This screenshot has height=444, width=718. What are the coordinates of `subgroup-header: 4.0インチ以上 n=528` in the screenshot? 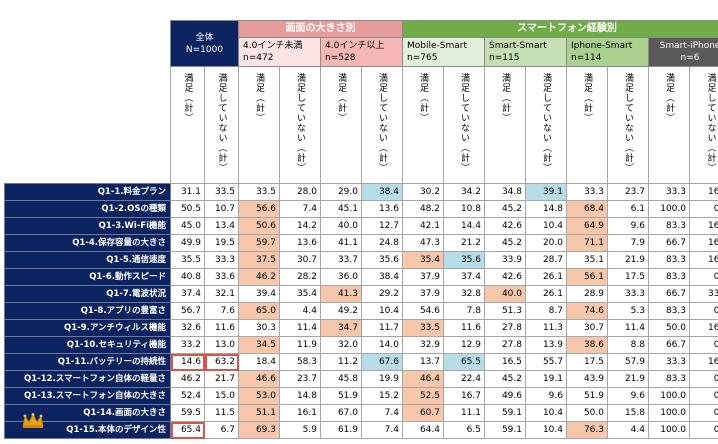 It's located at (361, 52).